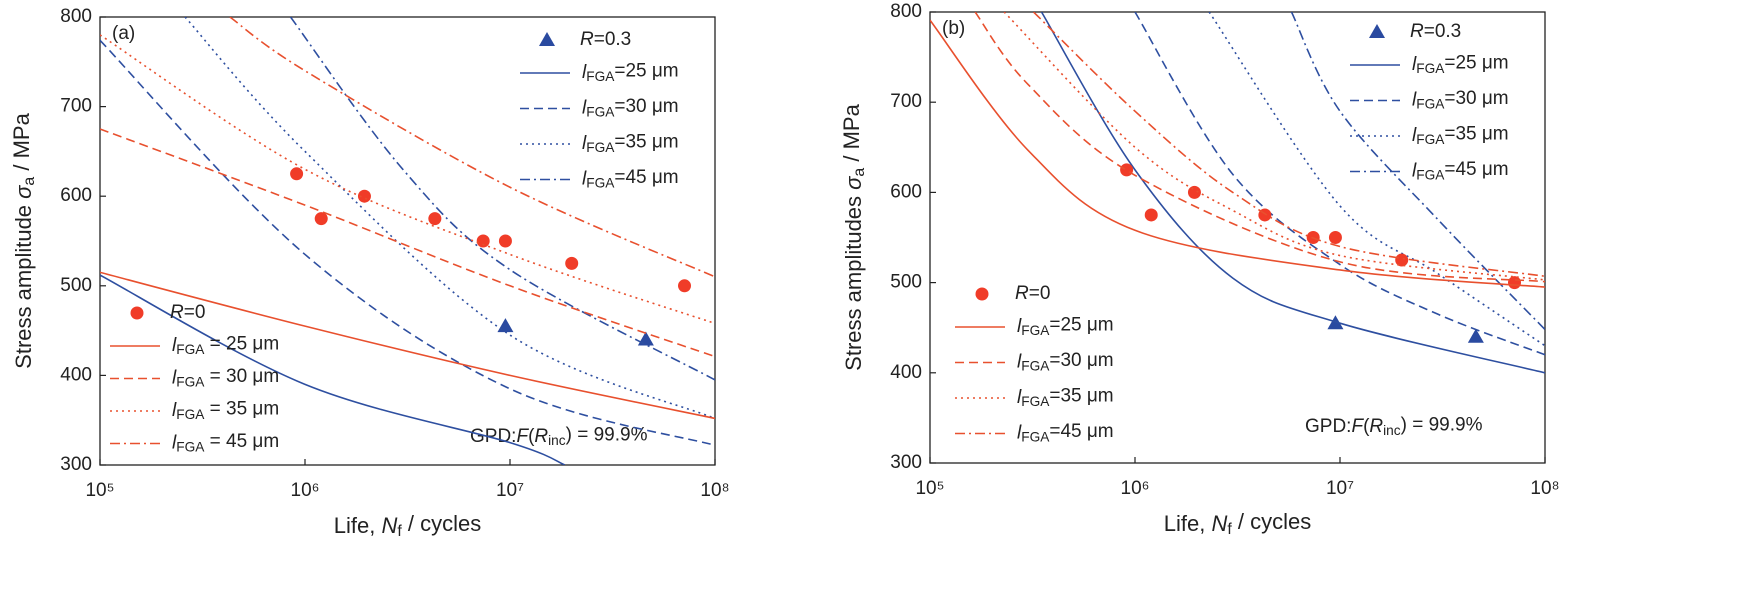 This screenshot has height=615, width=1760. Describe the element at coordinates (123, 33) in the screenshot. I see `panel-label: (a)` at that location.